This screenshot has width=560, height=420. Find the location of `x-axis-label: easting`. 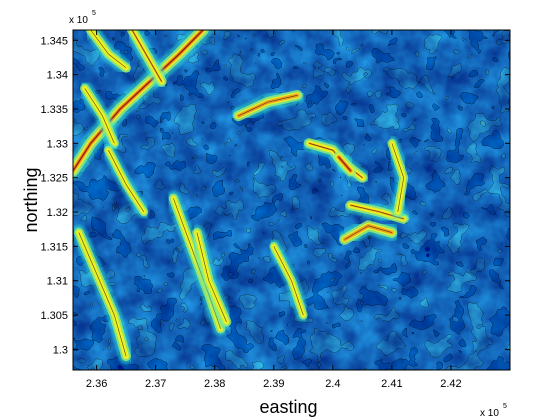

x-axis-label: easting is located at coordinates (288, 407).